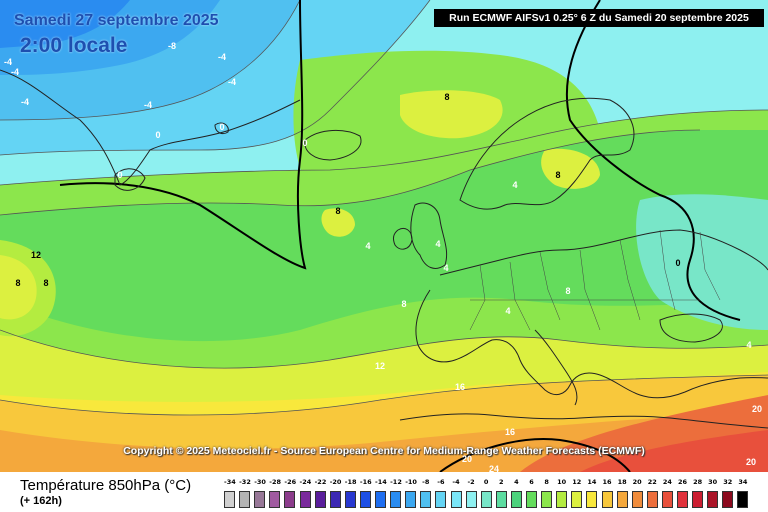 The width and height of the screenshot is (768, 512). I want to click on scale-tick: -24, so click(305, 482).